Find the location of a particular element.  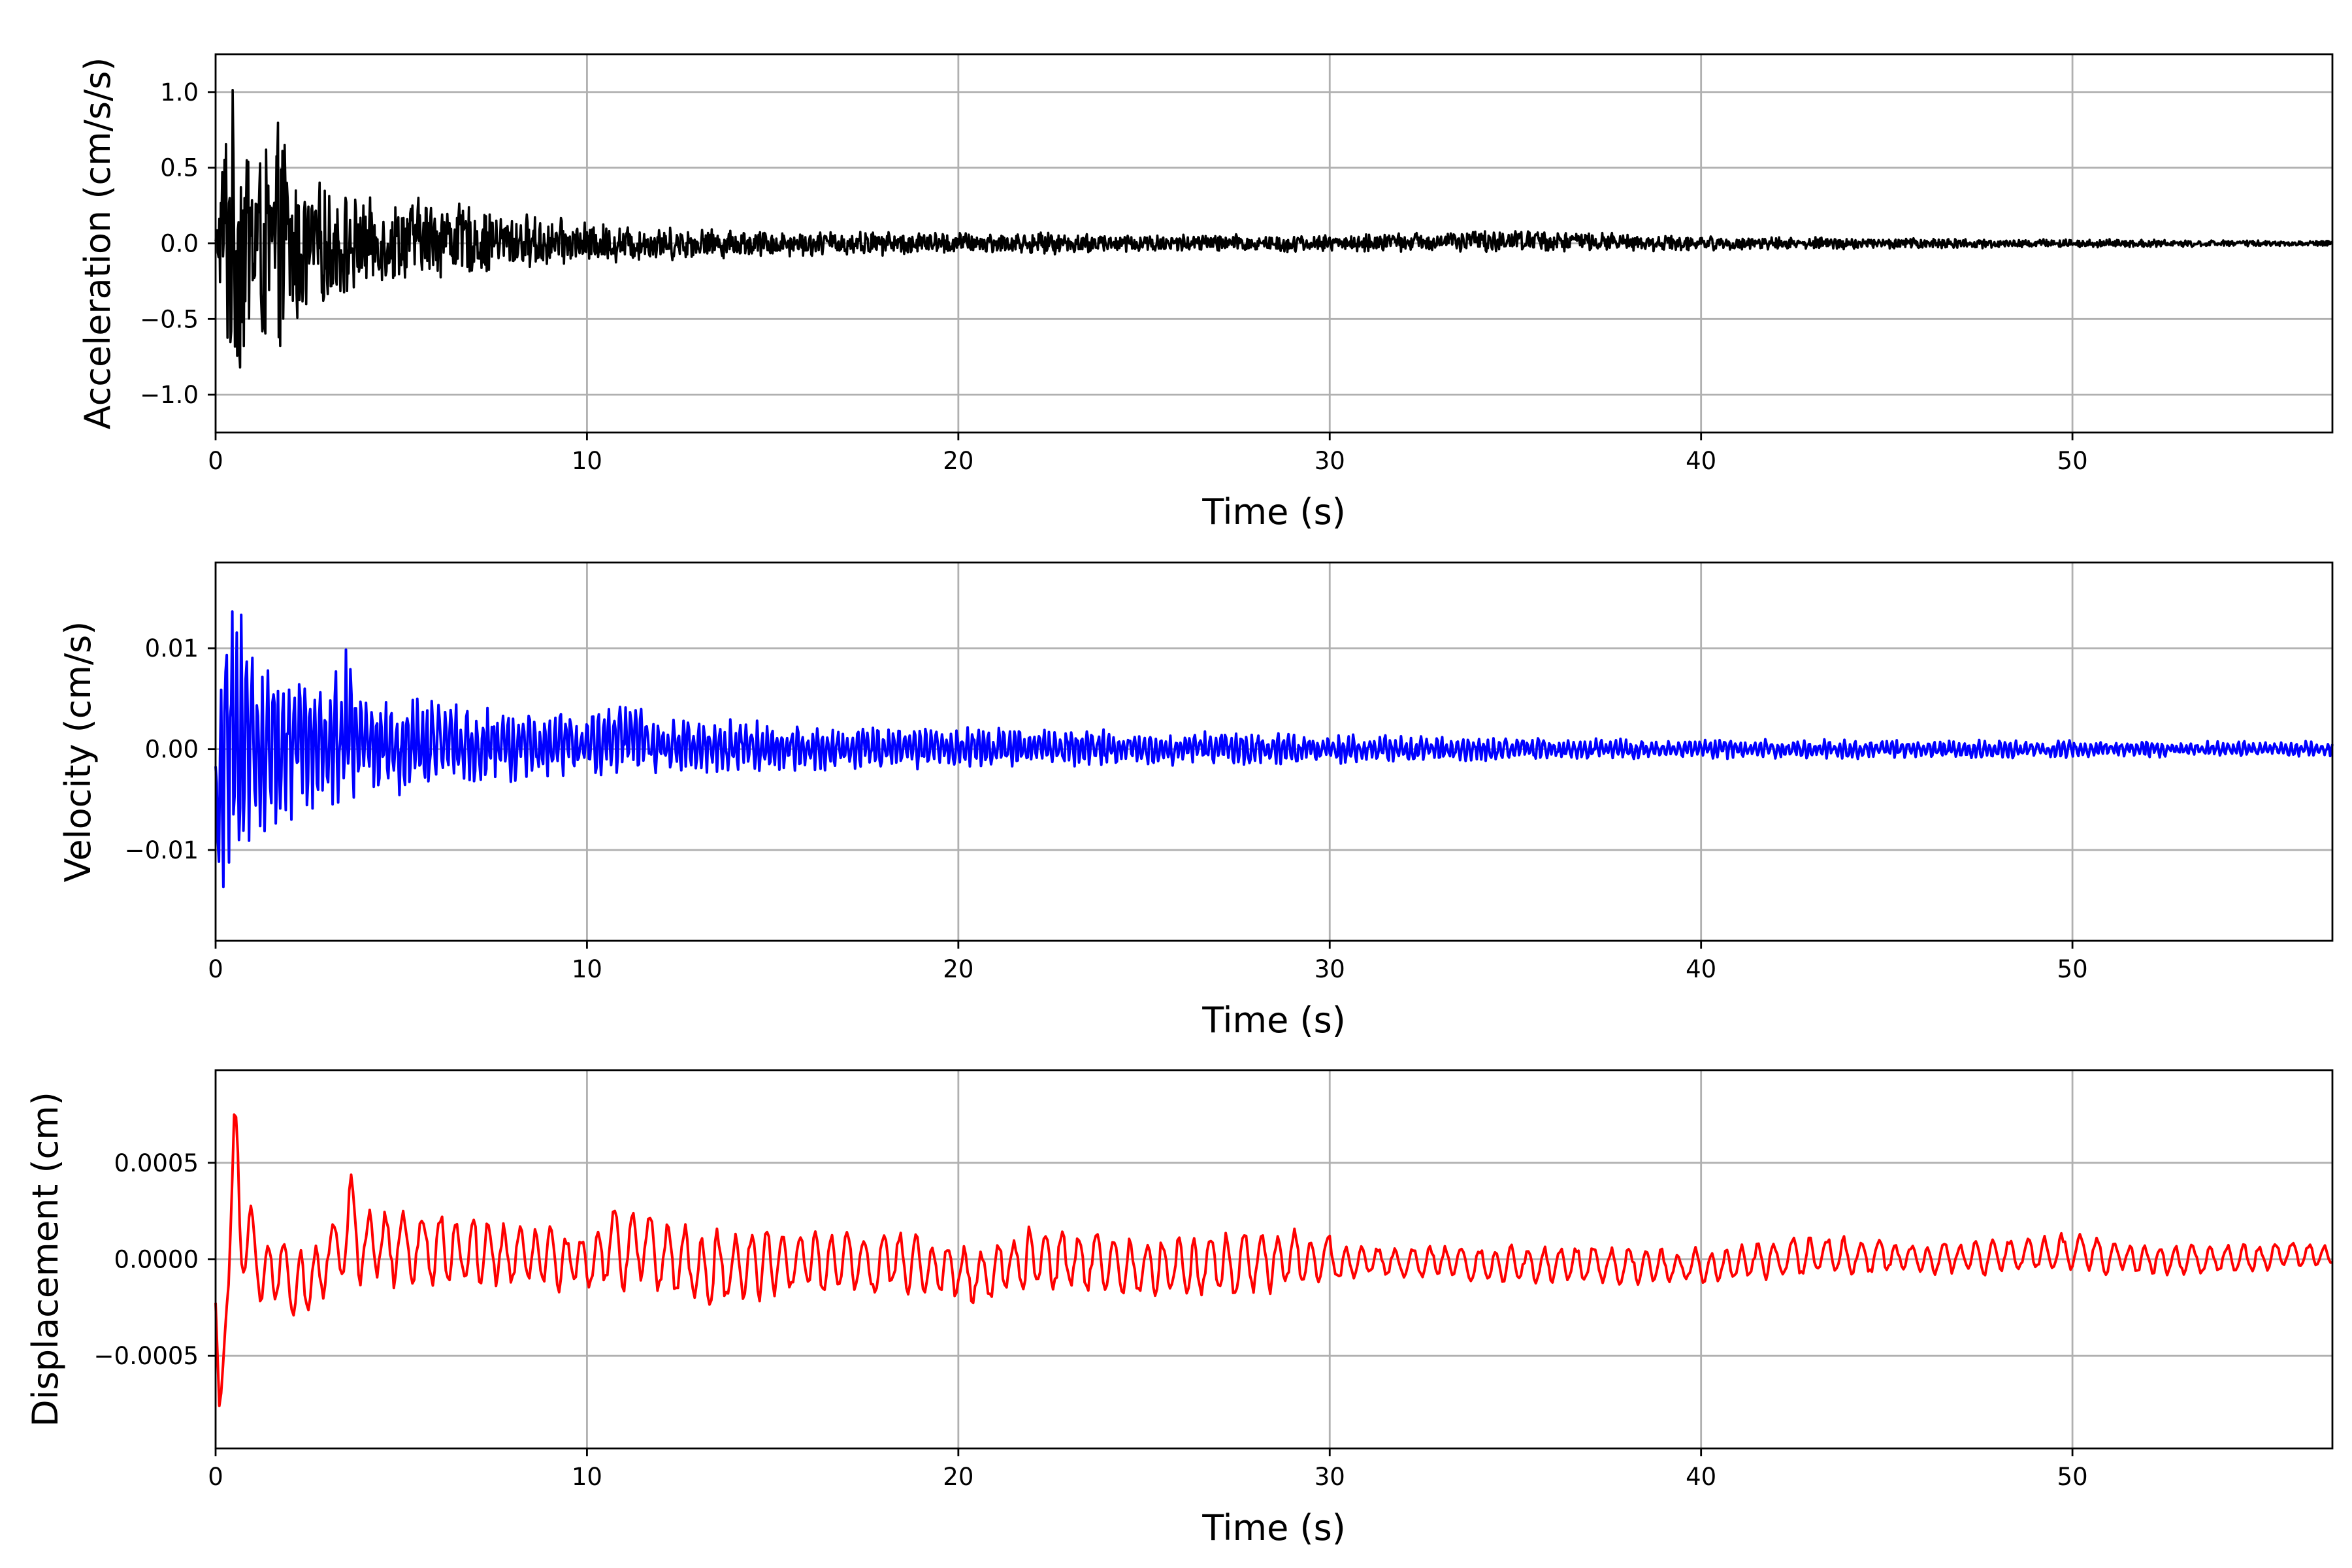

acceleration-x-tick-label: 20 is located at coordinates (958, 461).